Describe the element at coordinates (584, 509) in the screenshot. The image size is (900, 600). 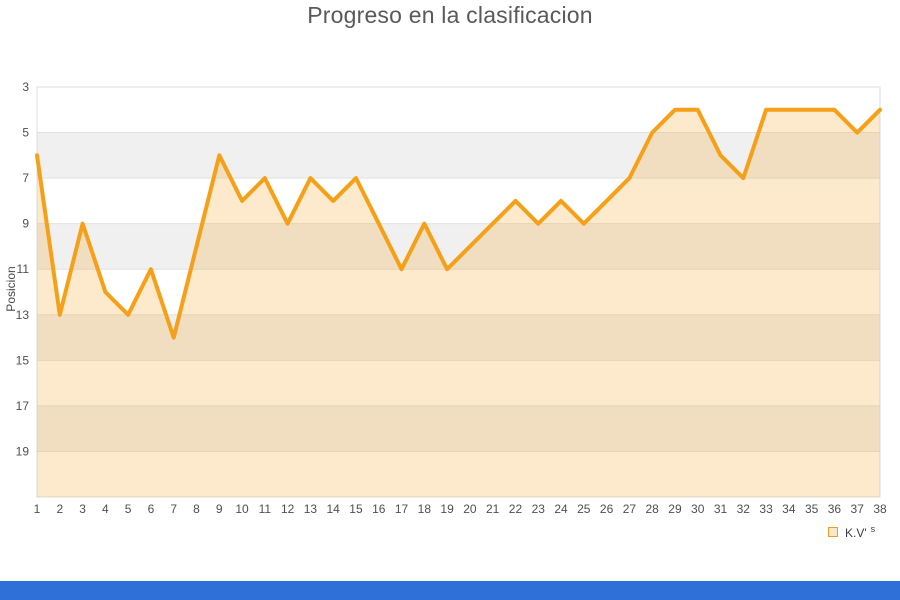
I see `x-tick-label: 25` at that location.